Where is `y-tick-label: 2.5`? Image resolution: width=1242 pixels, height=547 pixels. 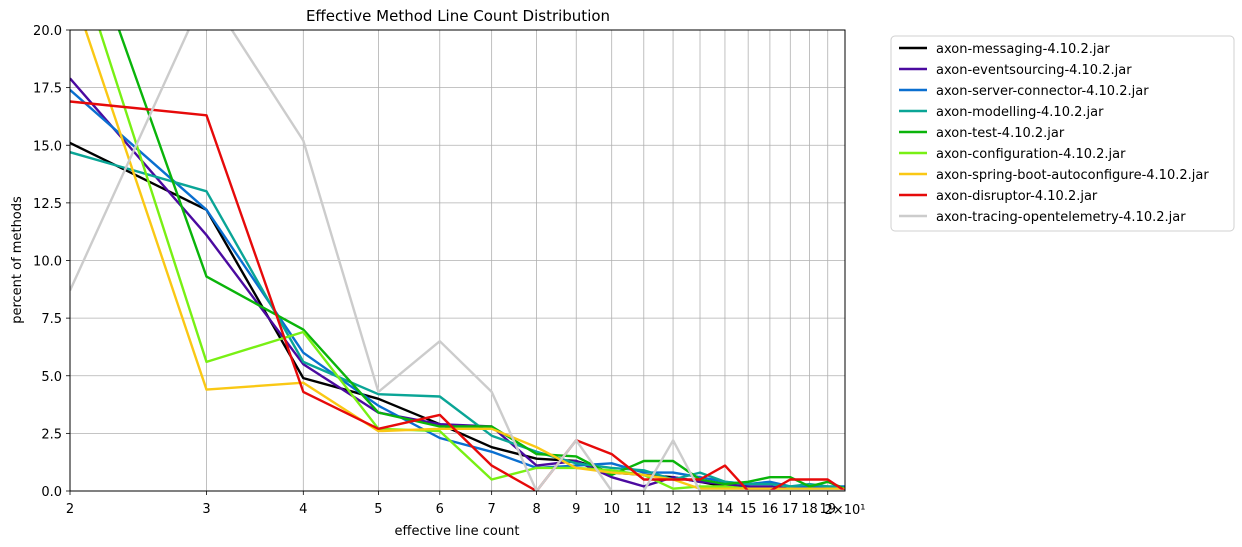 y-tick-label: 2.5 is located at coordinates (51, 434).